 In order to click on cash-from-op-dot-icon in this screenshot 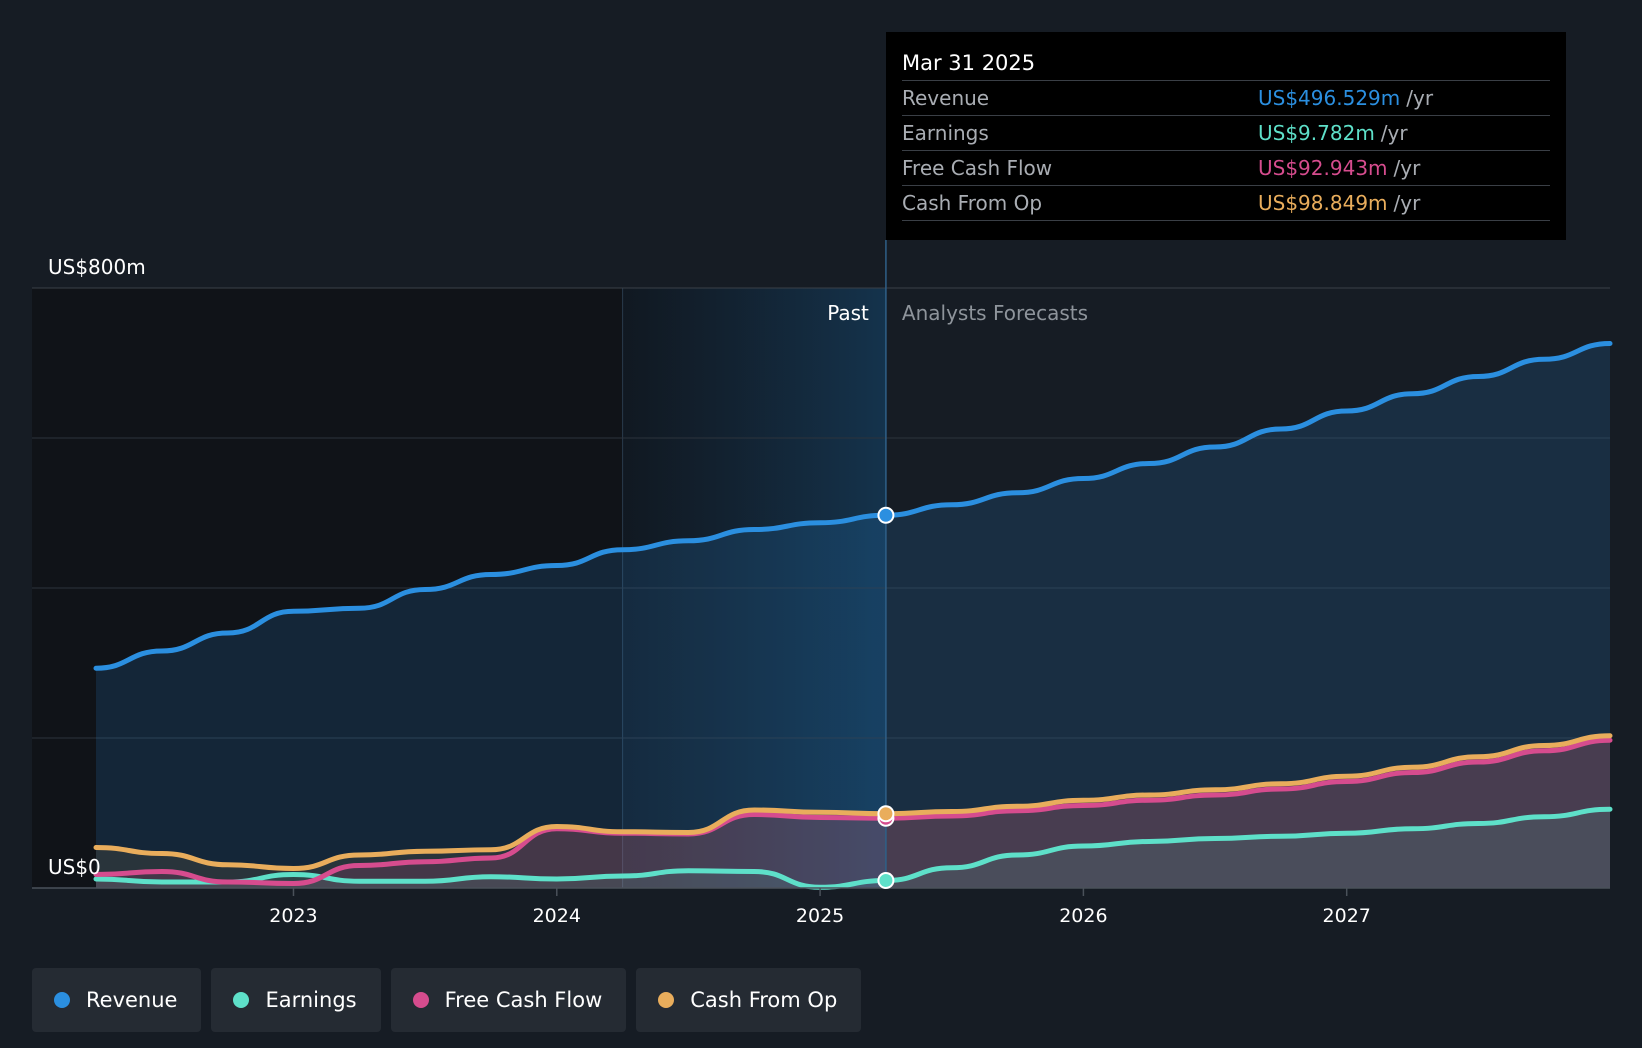, I will do `click(666, 1000)`.